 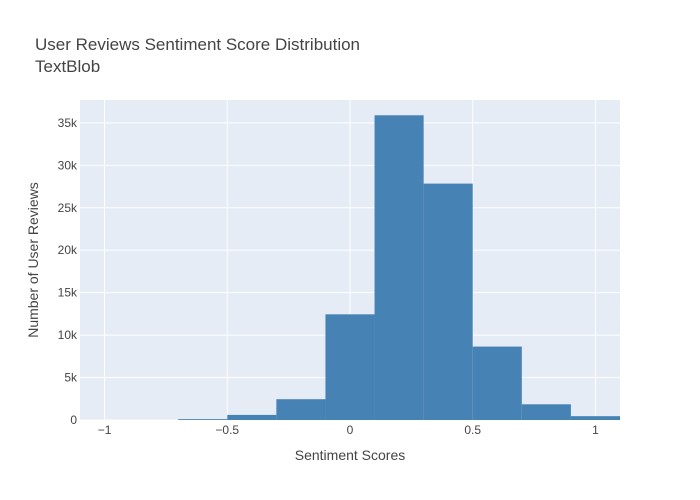 I want to click on x-tick-label: 1, so click(x=595, y=430).